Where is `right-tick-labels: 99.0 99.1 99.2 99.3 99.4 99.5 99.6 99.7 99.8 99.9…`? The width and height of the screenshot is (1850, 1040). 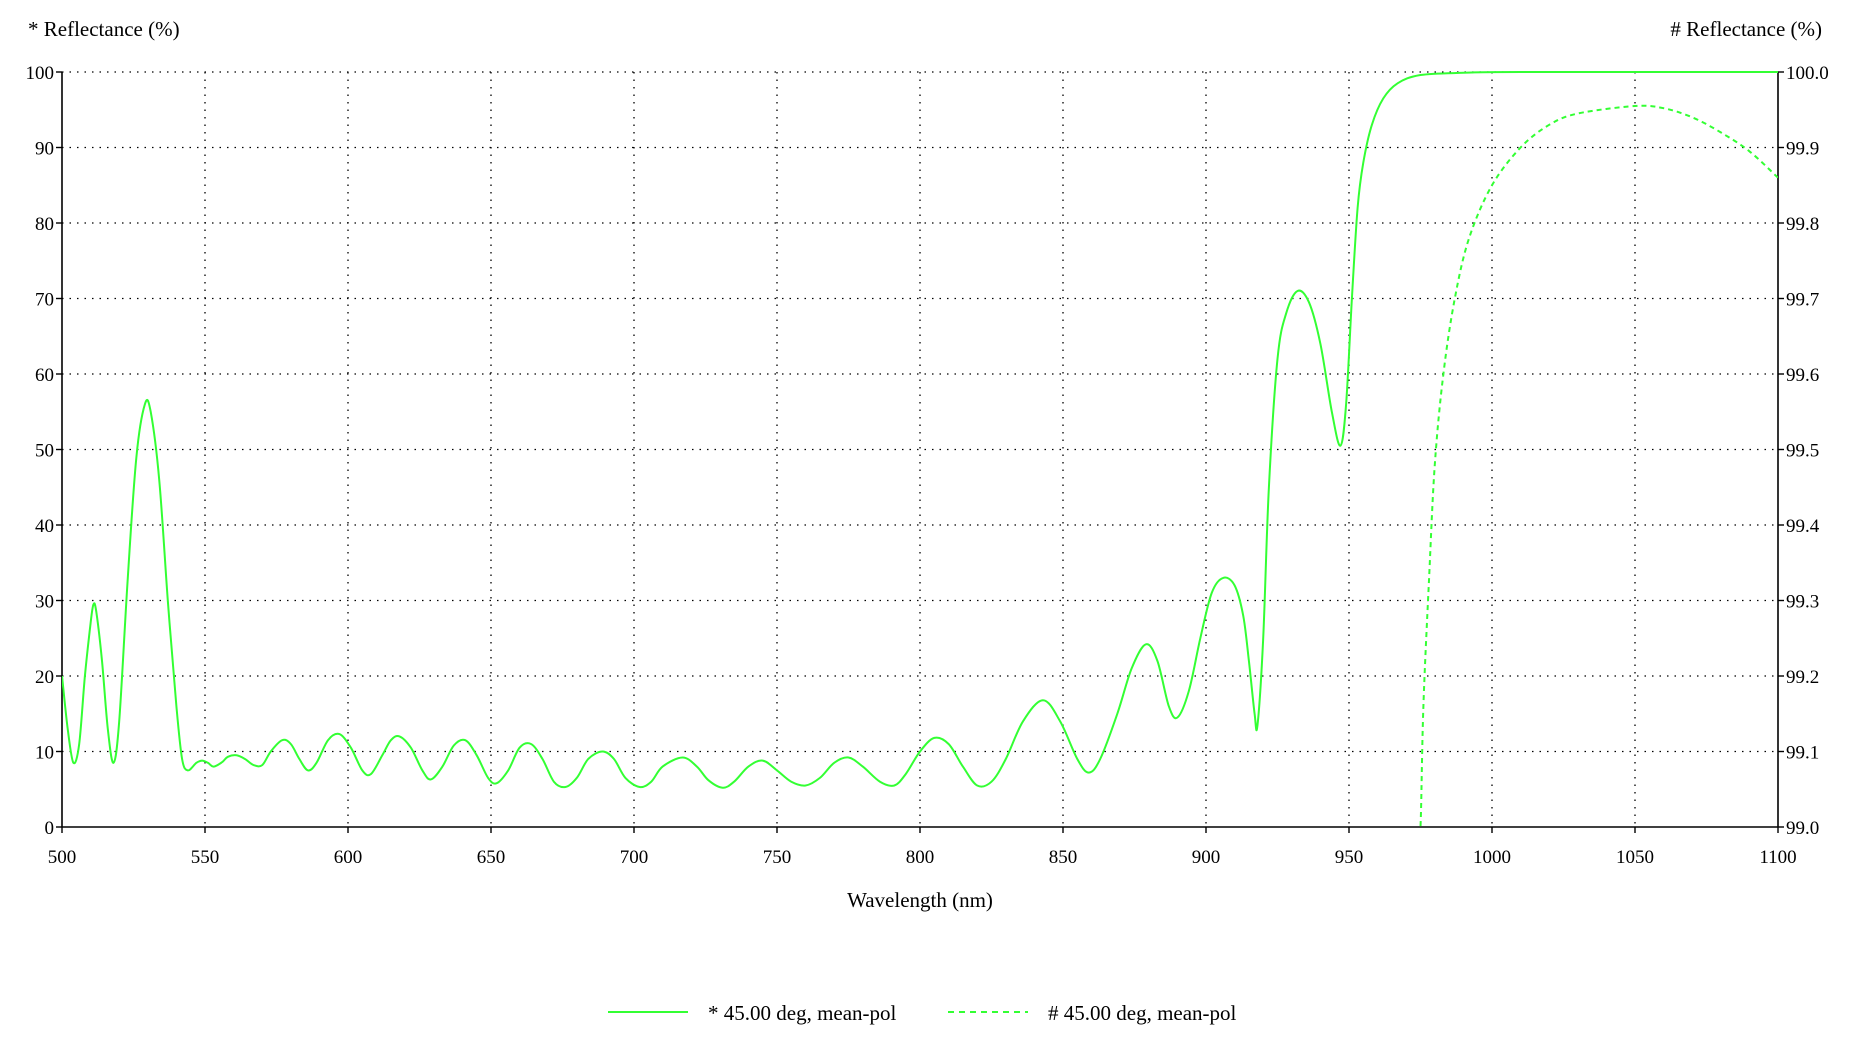 right-tick-labels: 99.0 99.1 99.2 99.3 99.4 99.5 99.6 99.7 99.8 99.9… is located at coordinates (1807, 451).